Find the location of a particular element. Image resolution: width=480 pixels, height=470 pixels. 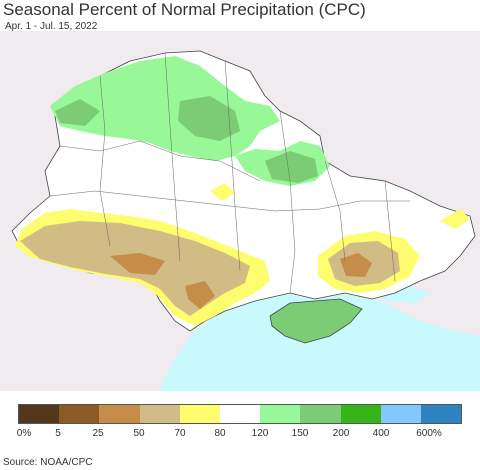

legend-label: 70 is located at coordinates (180, 433).